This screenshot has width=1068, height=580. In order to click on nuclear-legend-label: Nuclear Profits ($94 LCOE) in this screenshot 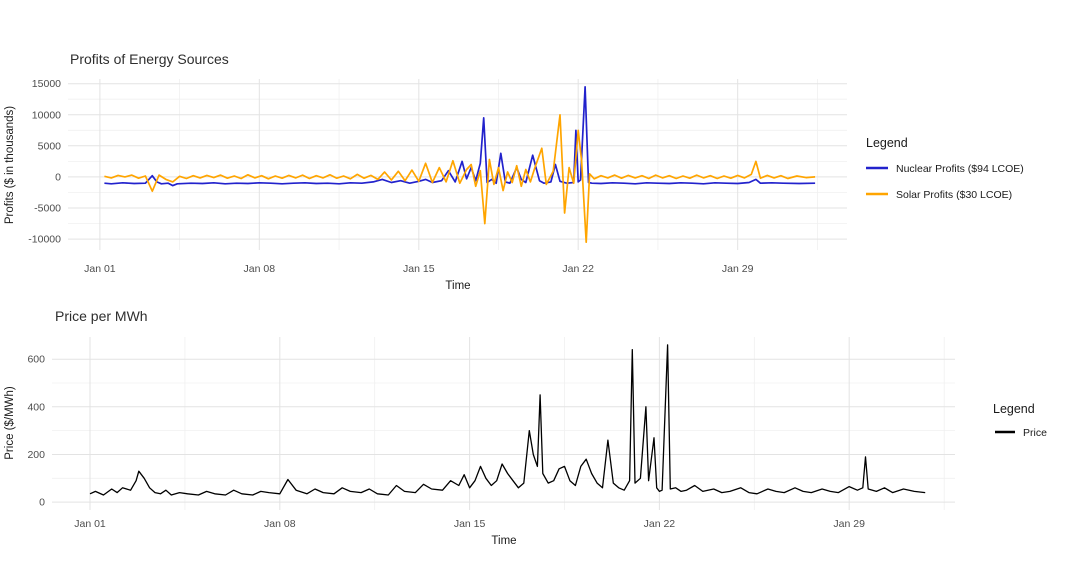, I will do `click(960, 169)`.